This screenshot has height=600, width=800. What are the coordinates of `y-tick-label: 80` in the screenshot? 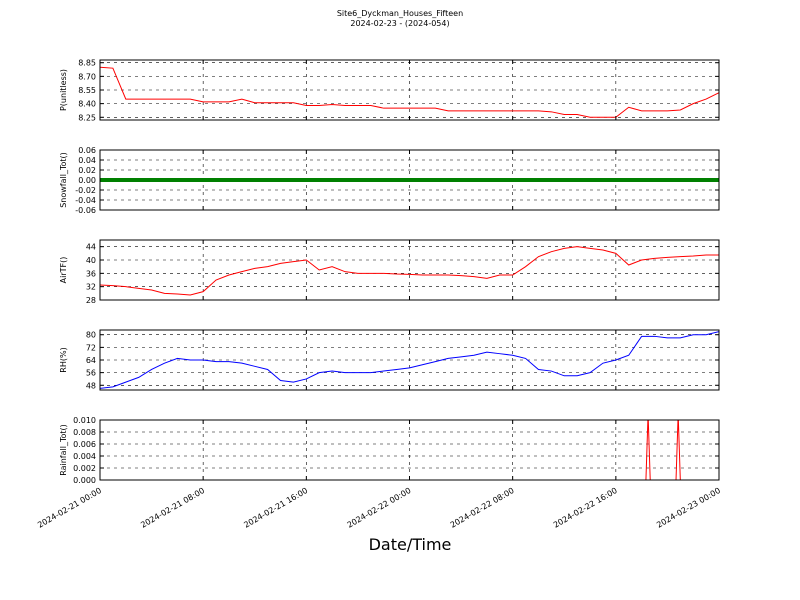 It's located at (91, 335).